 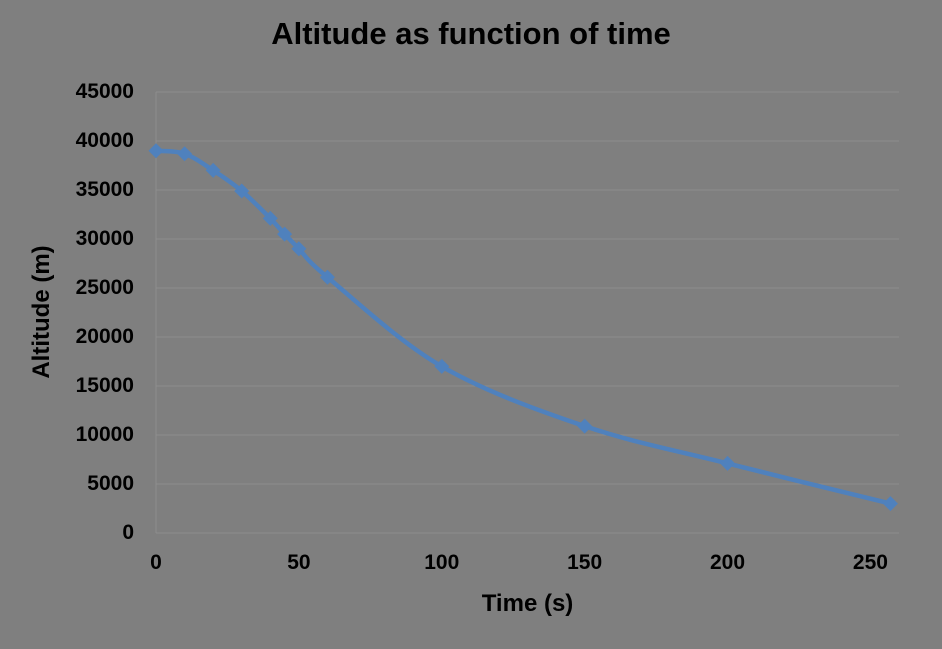 I want to click on y-tick-label: 30000, so click(x=104, y=238).